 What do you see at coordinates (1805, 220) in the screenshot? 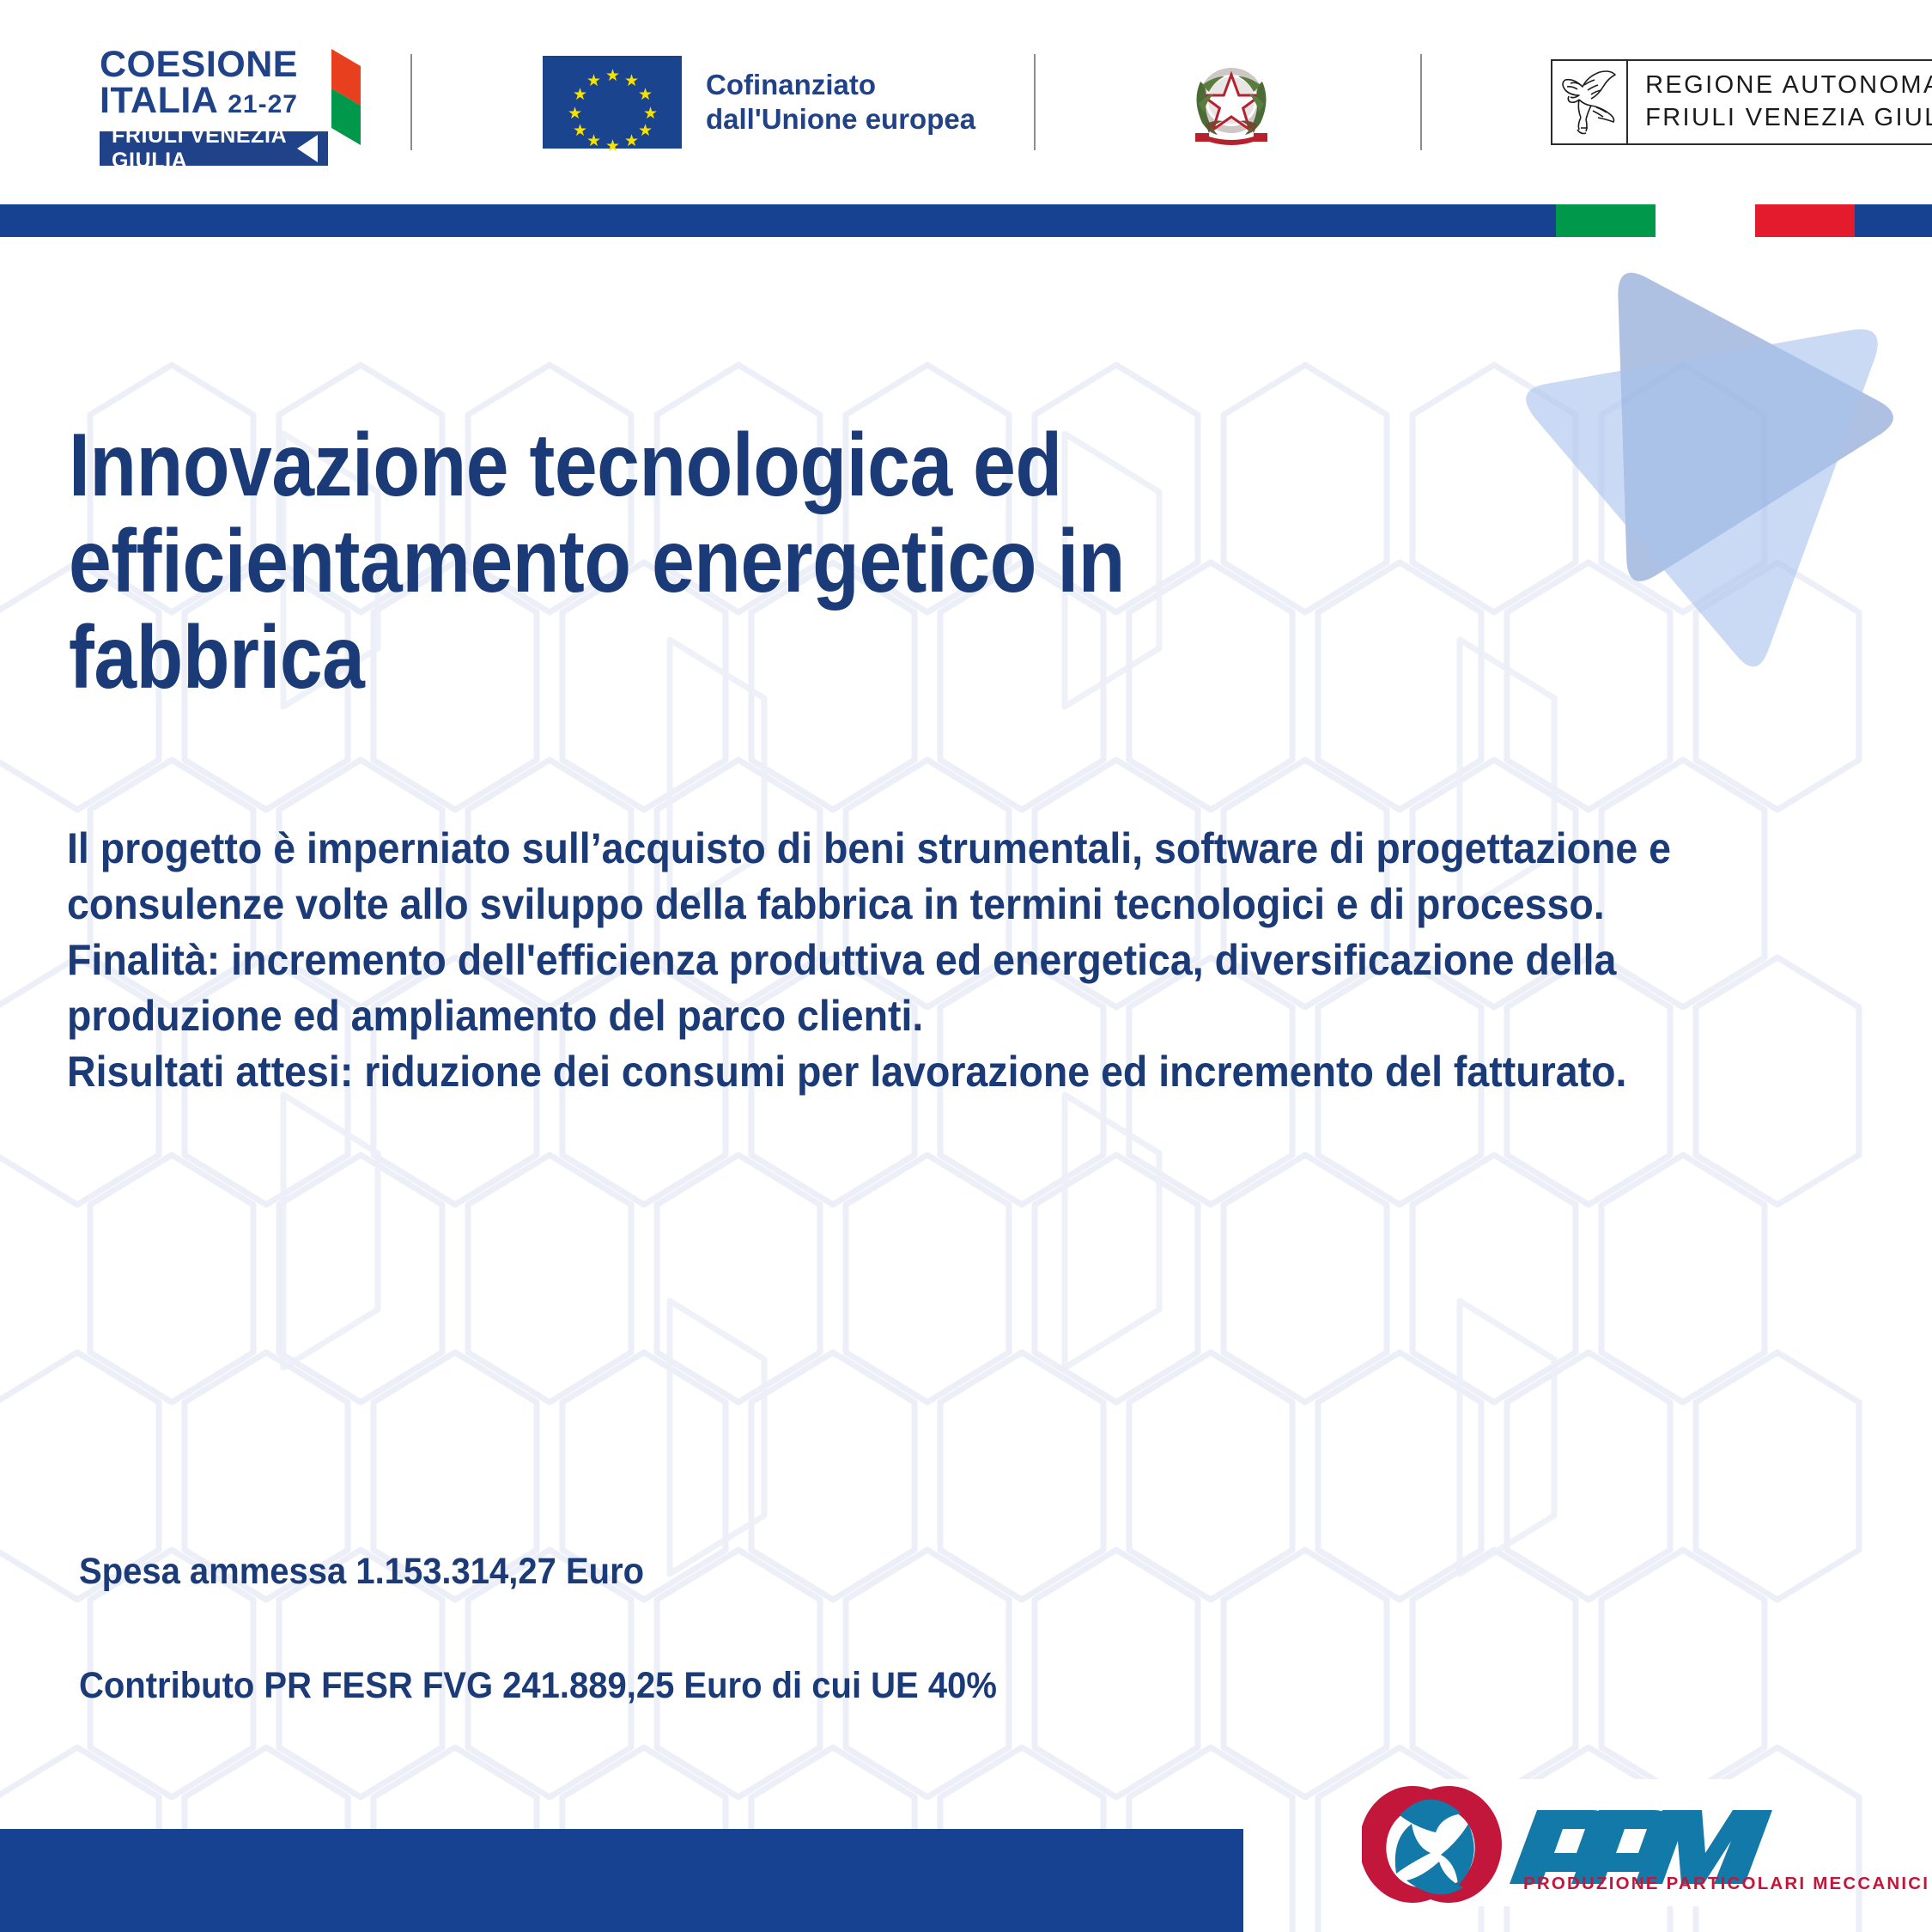
I see `tricolore-red` at bounding box center [1805, 220].